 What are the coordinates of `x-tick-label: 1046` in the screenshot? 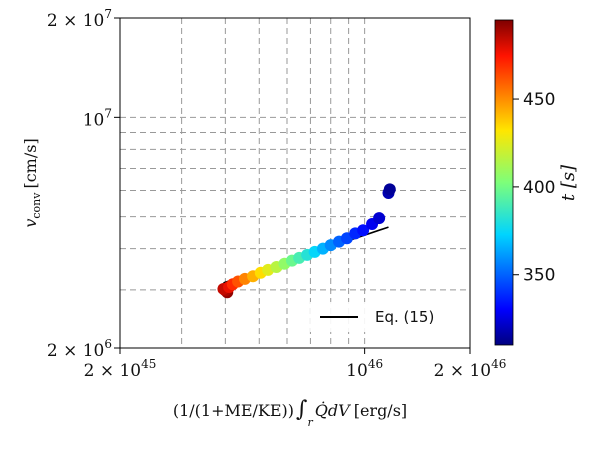 It's located at (364, 369).